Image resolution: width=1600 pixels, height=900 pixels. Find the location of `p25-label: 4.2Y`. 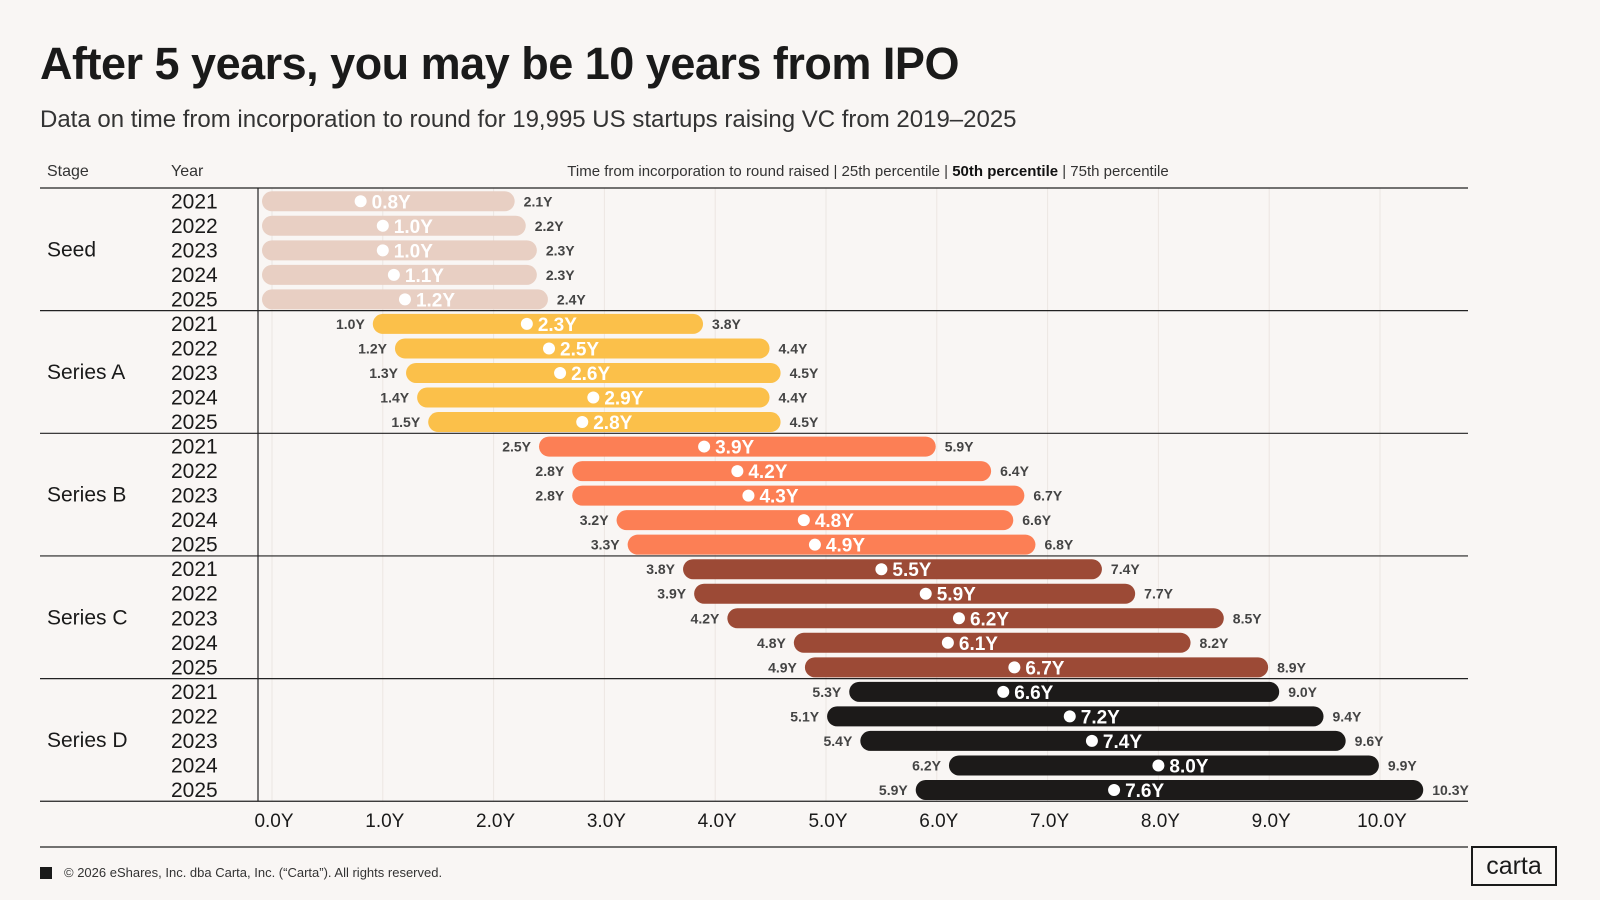

p25-label: 4.2Y is located at coordinates (705, 618).